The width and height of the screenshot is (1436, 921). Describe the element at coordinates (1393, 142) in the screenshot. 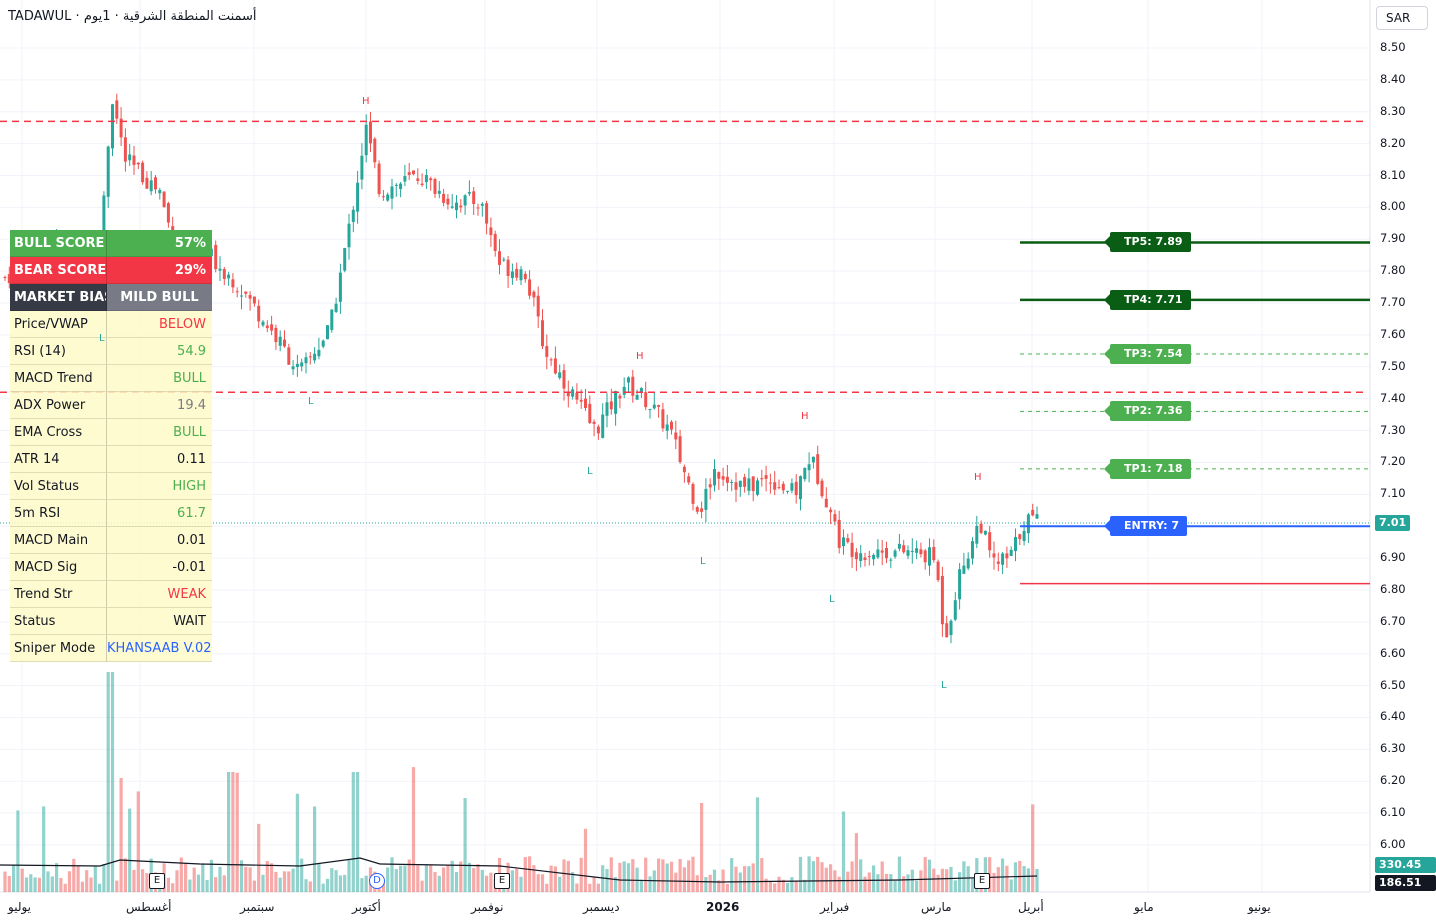

I see `y-axis-label: 8.20` at that location.